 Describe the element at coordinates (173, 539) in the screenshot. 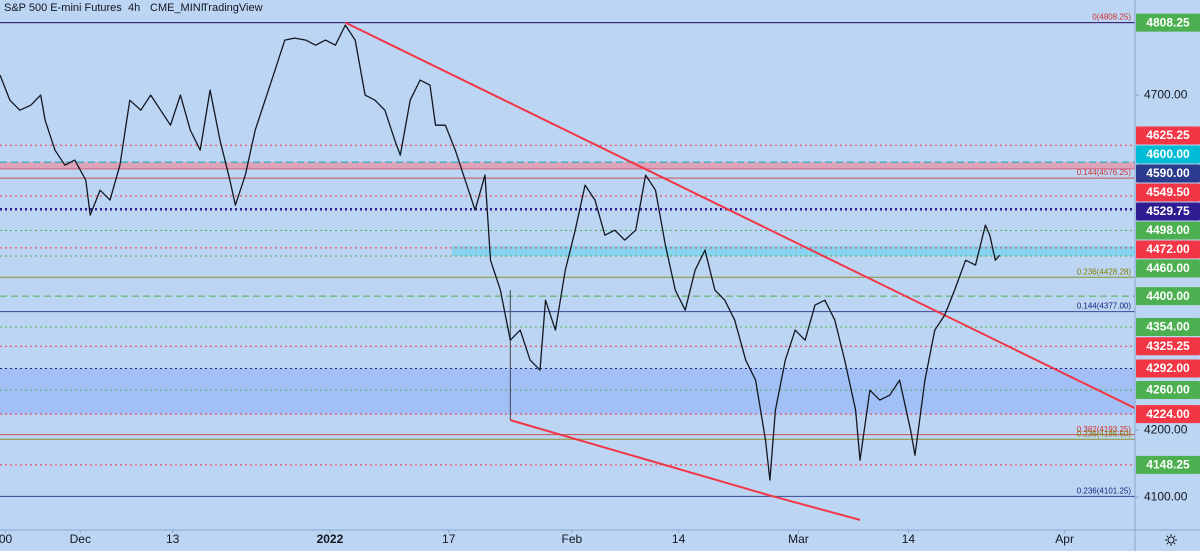

I see `x-tick-label: 13` at that location.